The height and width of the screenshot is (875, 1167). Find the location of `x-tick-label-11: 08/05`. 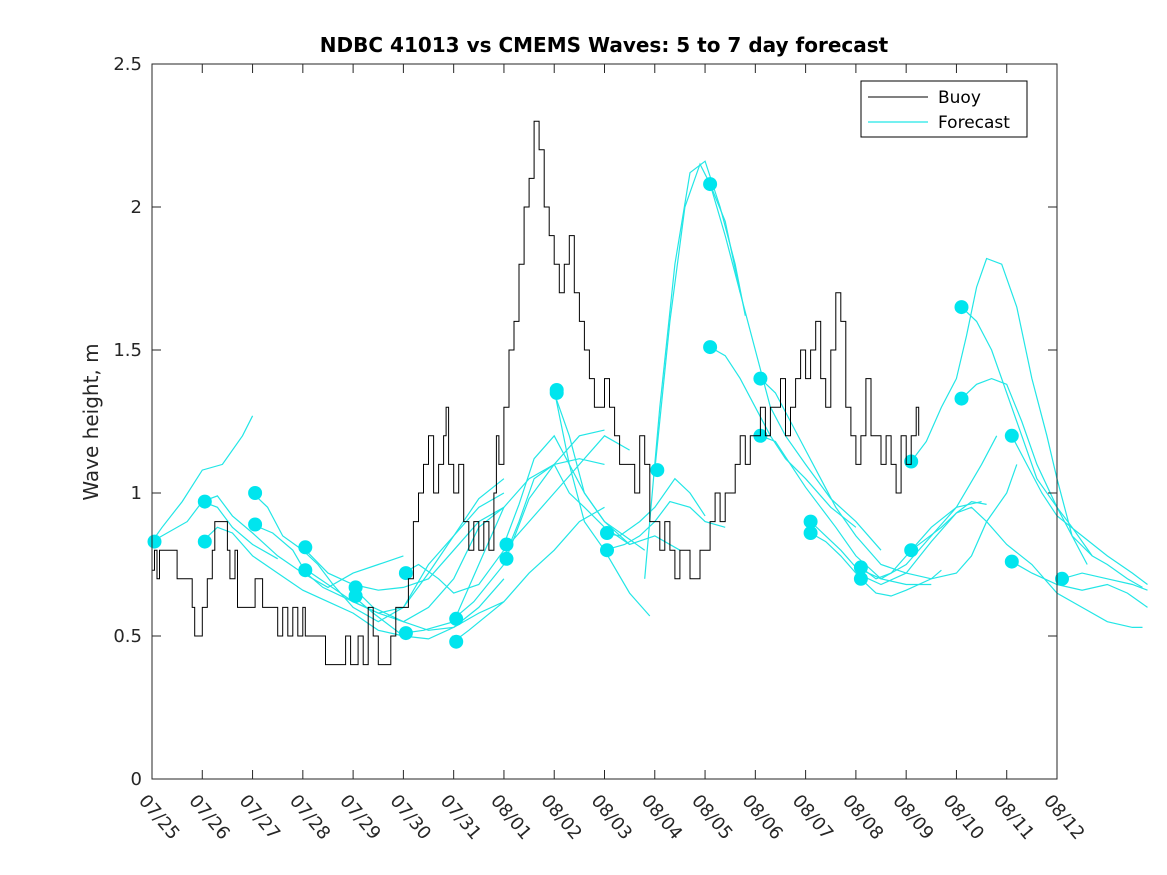

x-tick-label-11: 08/05 is located at coordinates (711, 817).